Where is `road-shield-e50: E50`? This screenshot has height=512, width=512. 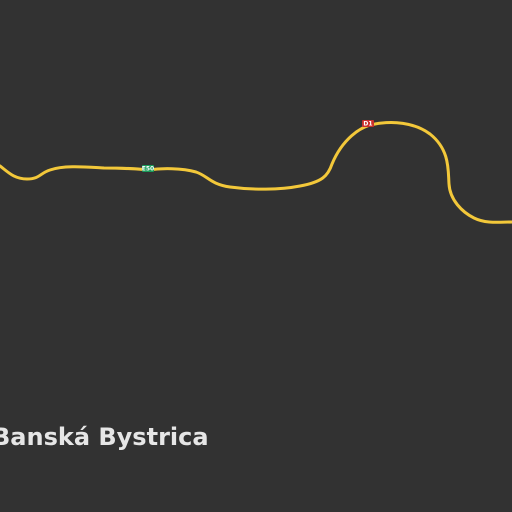
road-shield-e50: E50 is located at coordinates (148, 169).